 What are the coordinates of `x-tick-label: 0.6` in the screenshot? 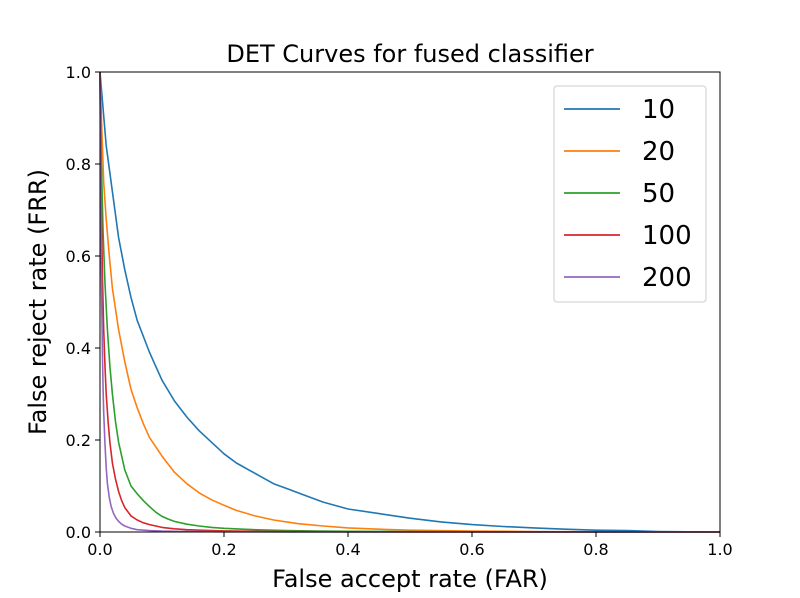 It's located at (471, 549).